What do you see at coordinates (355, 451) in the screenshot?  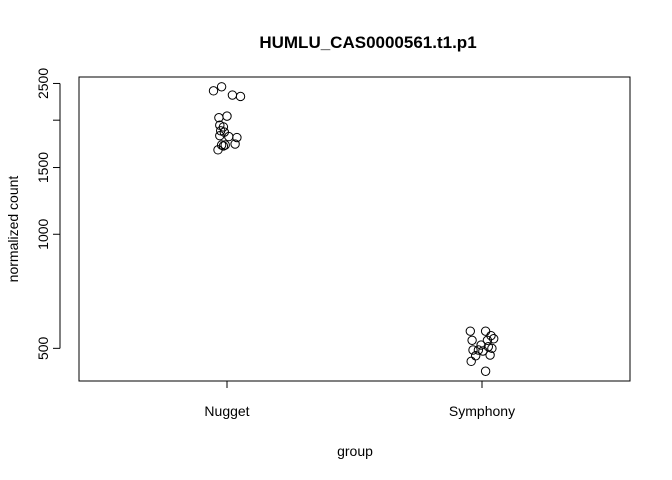 I see `x-axis-label: group` at bounding box center [355, 451].